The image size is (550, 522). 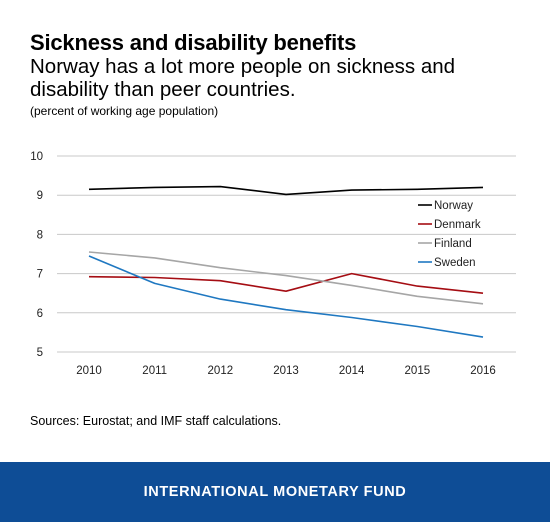 I want to click on x-tick-label: 2015, so click(x=418, y=371).